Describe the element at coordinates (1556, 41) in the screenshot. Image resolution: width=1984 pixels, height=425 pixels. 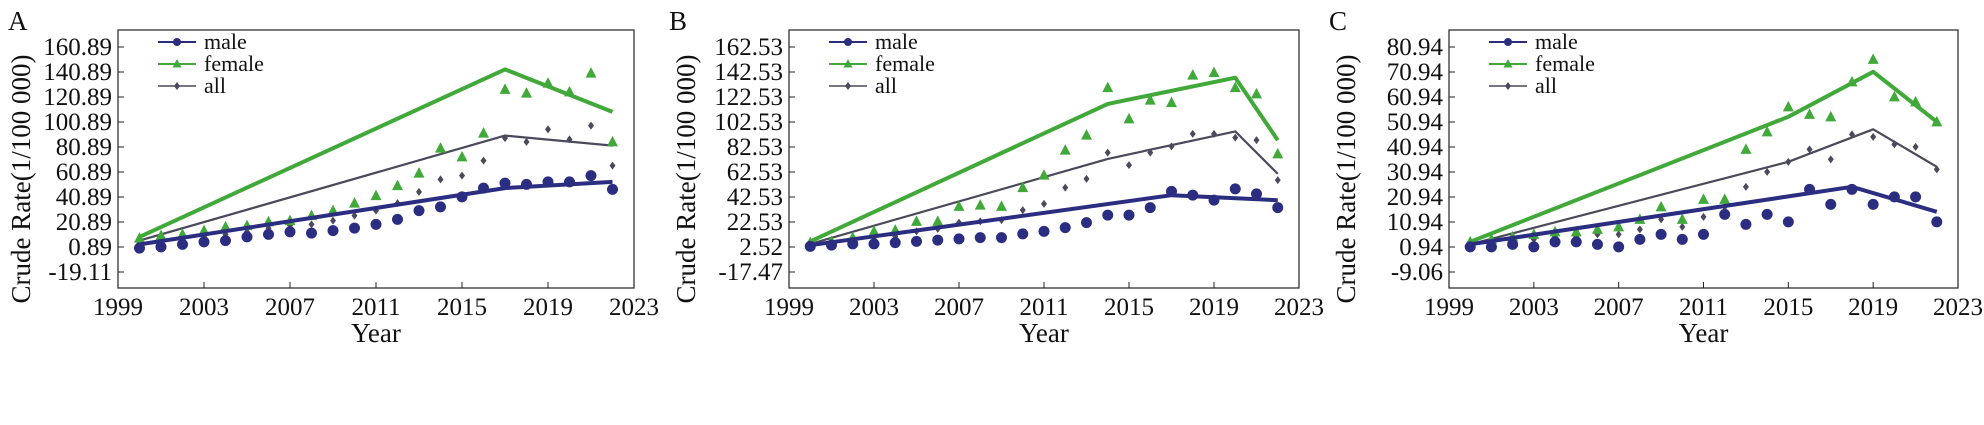
I see `legend-label-male: male` at that location.